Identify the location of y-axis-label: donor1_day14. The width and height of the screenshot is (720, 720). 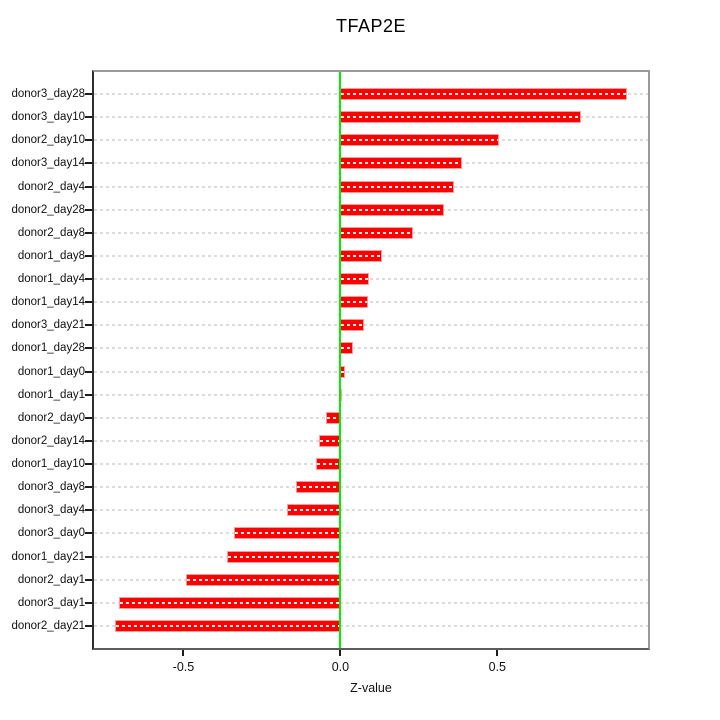
(48, 302).